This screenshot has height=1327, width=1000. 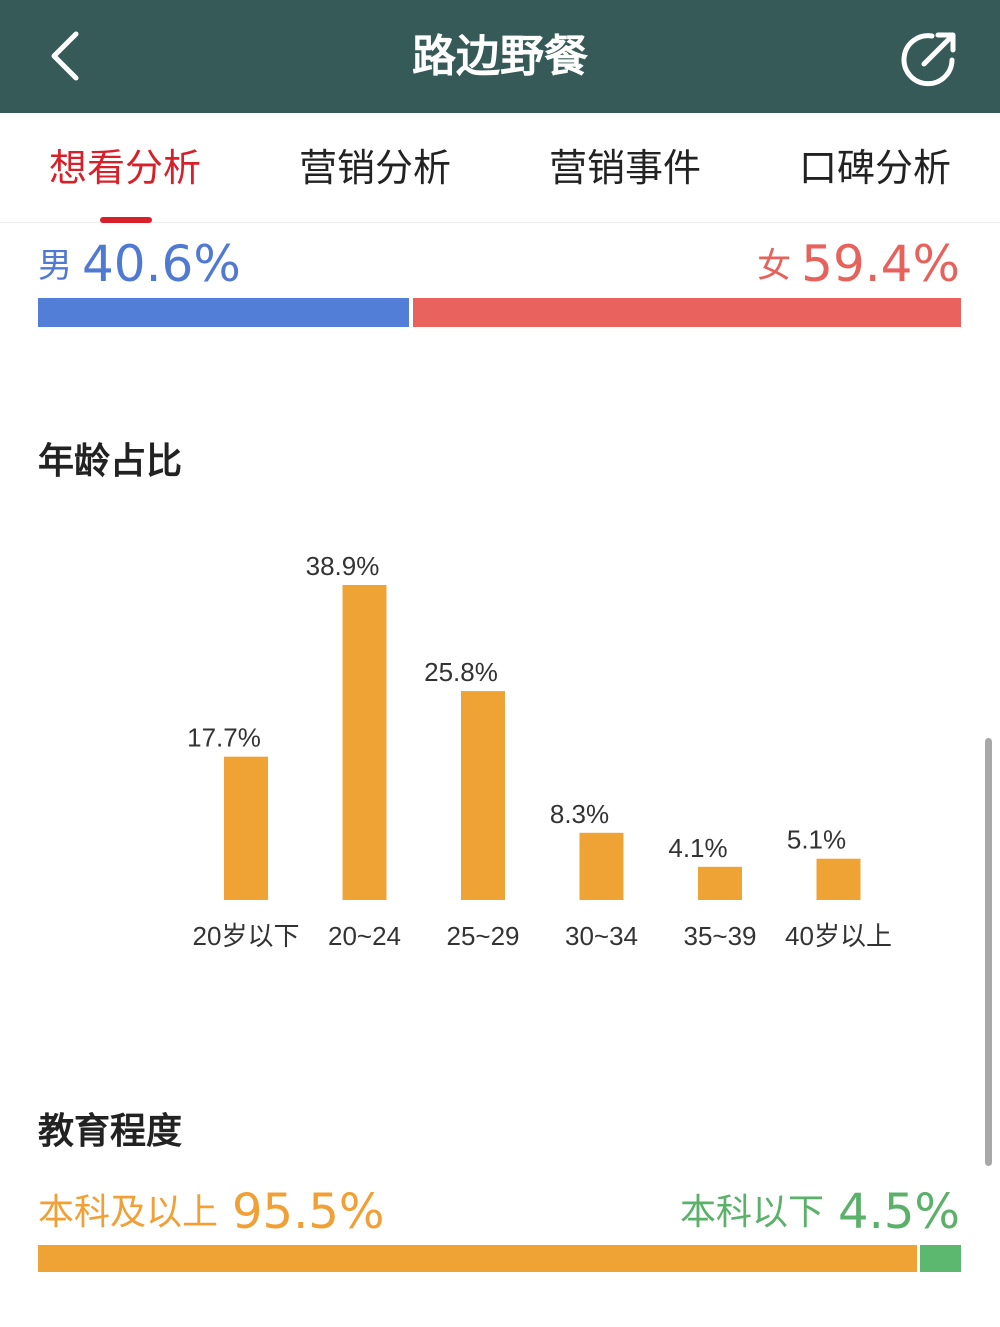 I want to click on female-label: 女, so click(x=774, y=266).